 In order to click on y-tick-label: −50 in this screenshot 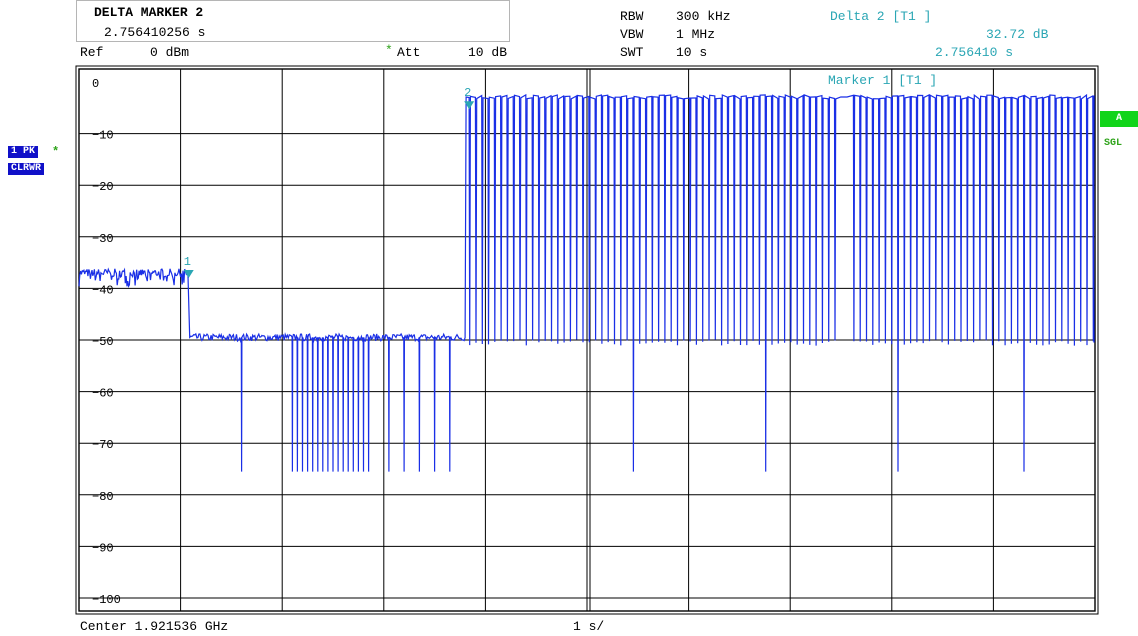, I will do `click(103, 342)`.